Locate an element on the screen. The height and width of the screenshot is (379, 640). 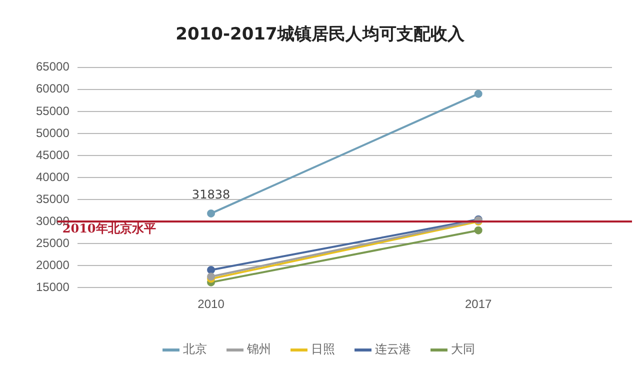
y-tick-label: 65000 is located at coordinates (53, 67).